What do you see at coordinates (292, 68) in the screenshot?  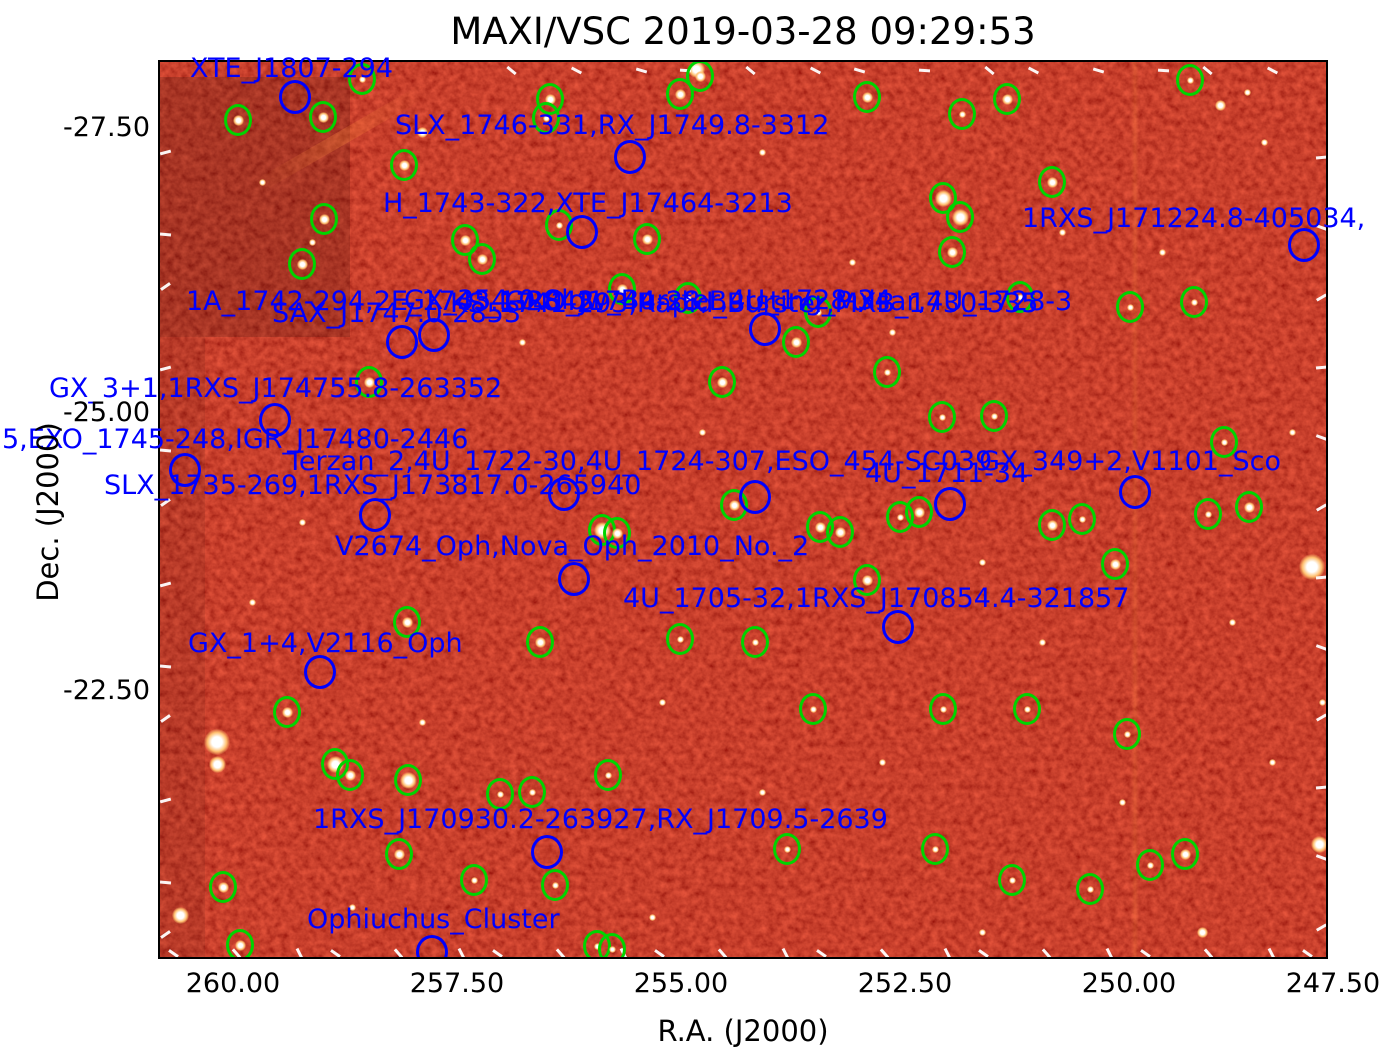 I see `source-label: XTE_J1807-294` at bounding box center [292, 68].